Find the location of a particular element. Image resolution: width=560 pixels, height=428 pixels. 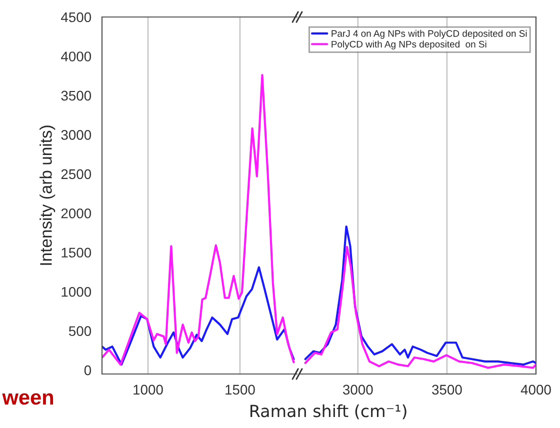

y-tick-label: 4000 is located at coordinates (76, 57).